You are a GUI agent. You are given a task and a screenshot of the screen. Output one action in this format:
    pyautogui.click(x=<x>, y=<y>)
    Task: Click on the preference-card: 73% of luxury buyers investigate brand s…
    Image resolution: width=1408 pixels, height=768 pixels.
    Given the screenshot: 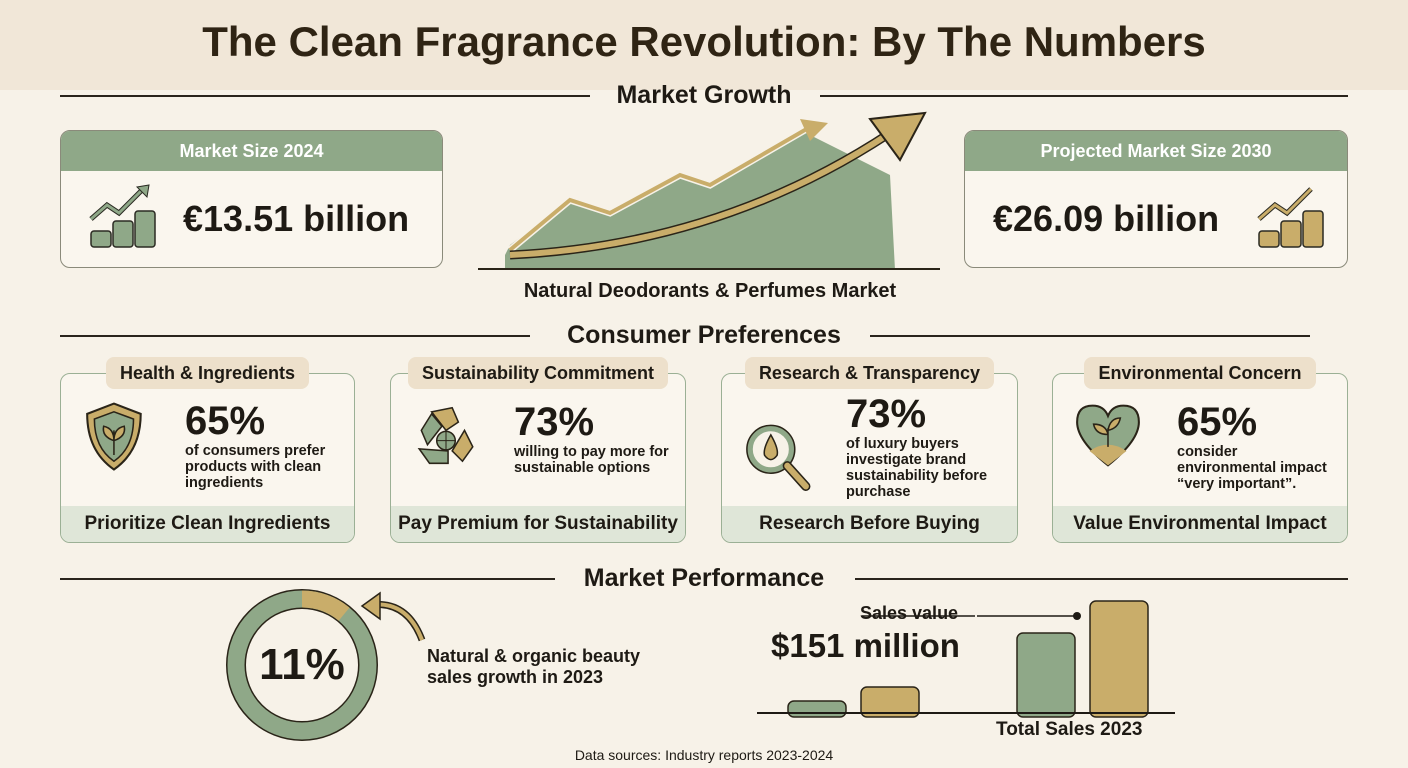 What is the action you would take?
    pyautogui.click(x=869, y=458)
    